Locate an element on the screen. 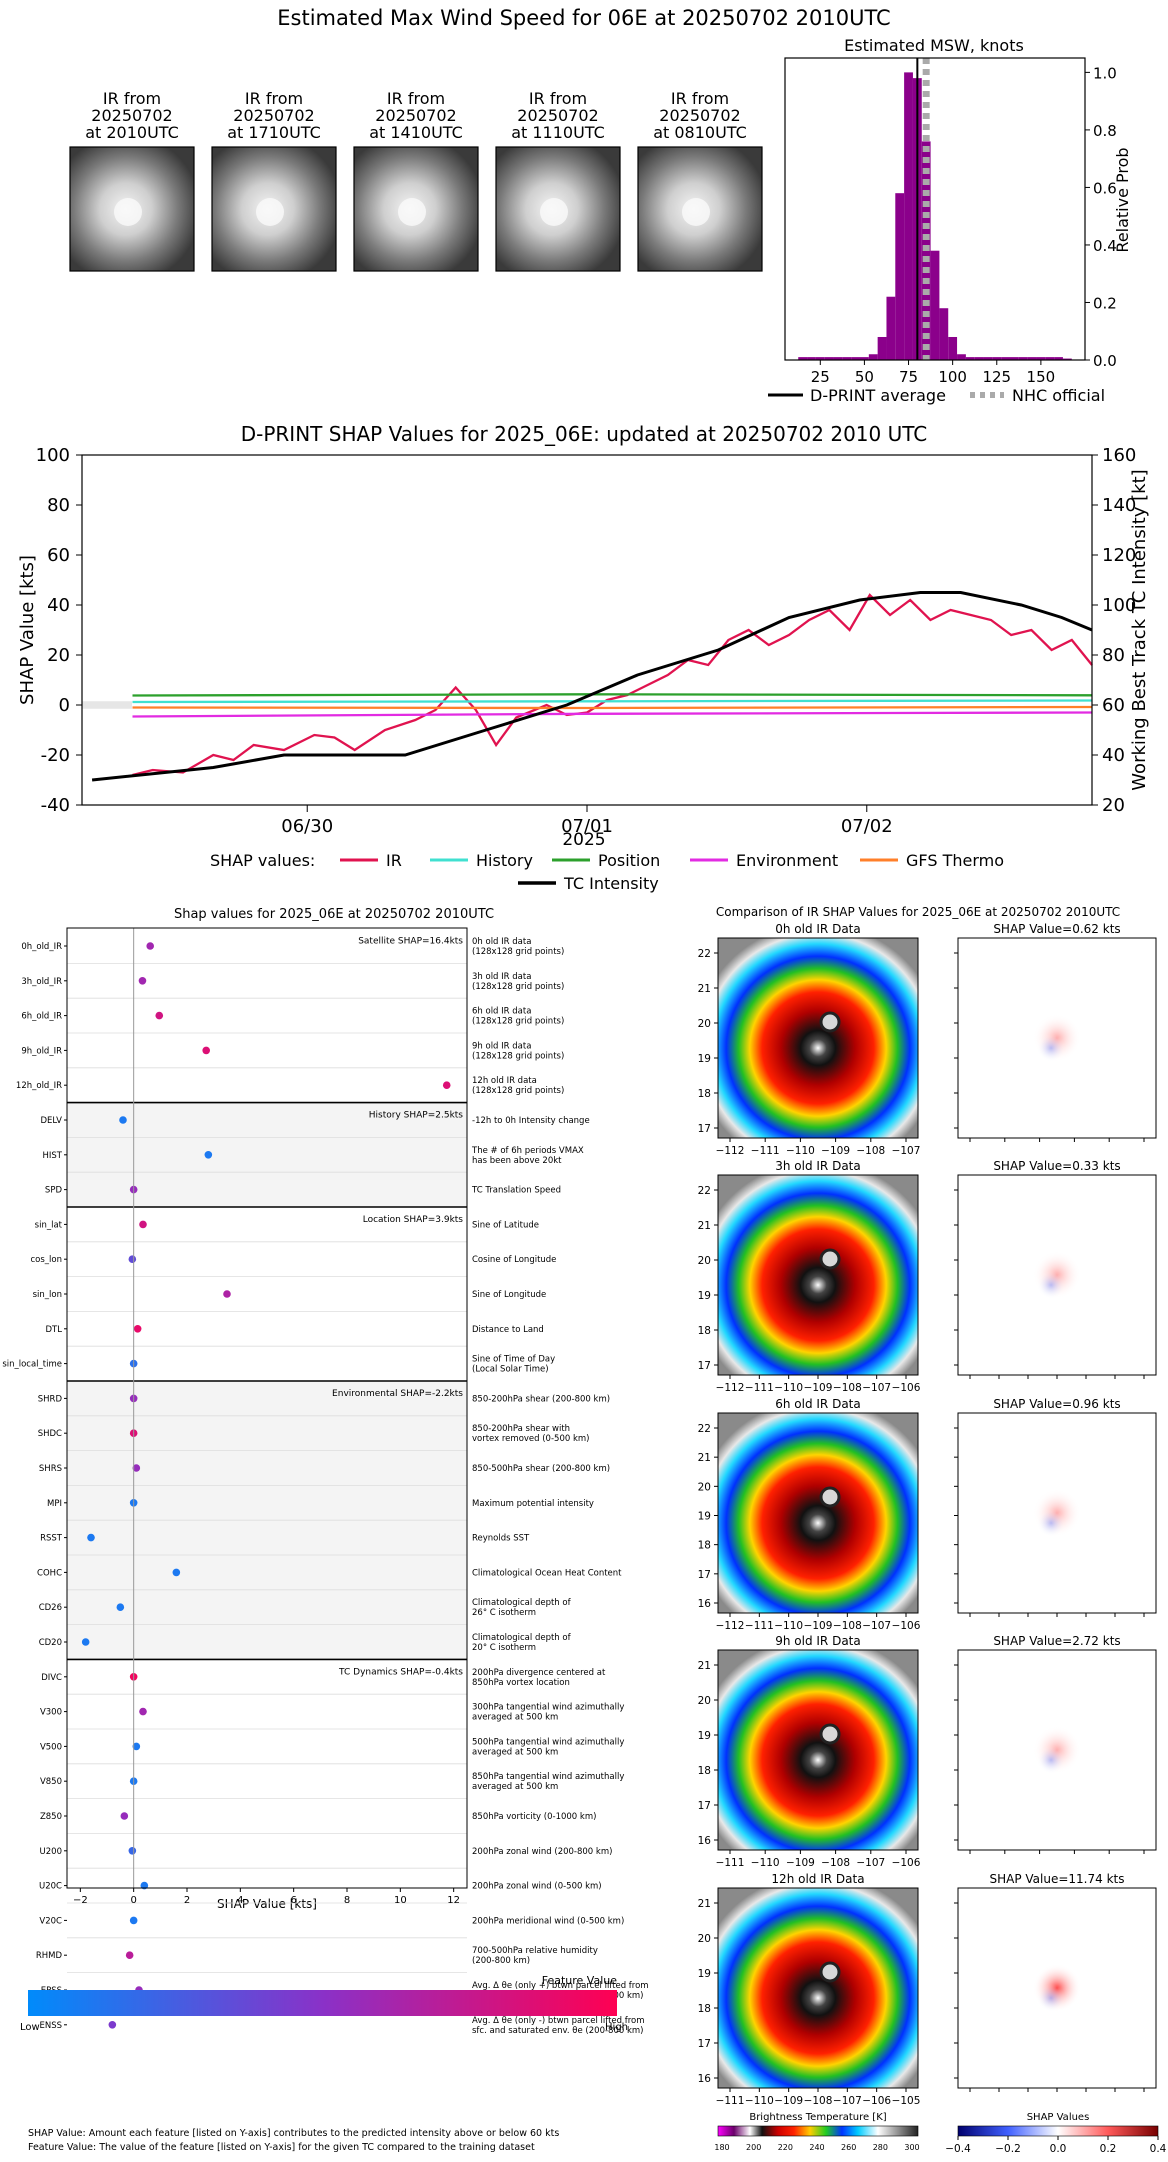  ir-panel-title: 3h old IR Data is located at coordinates (818, 1166).